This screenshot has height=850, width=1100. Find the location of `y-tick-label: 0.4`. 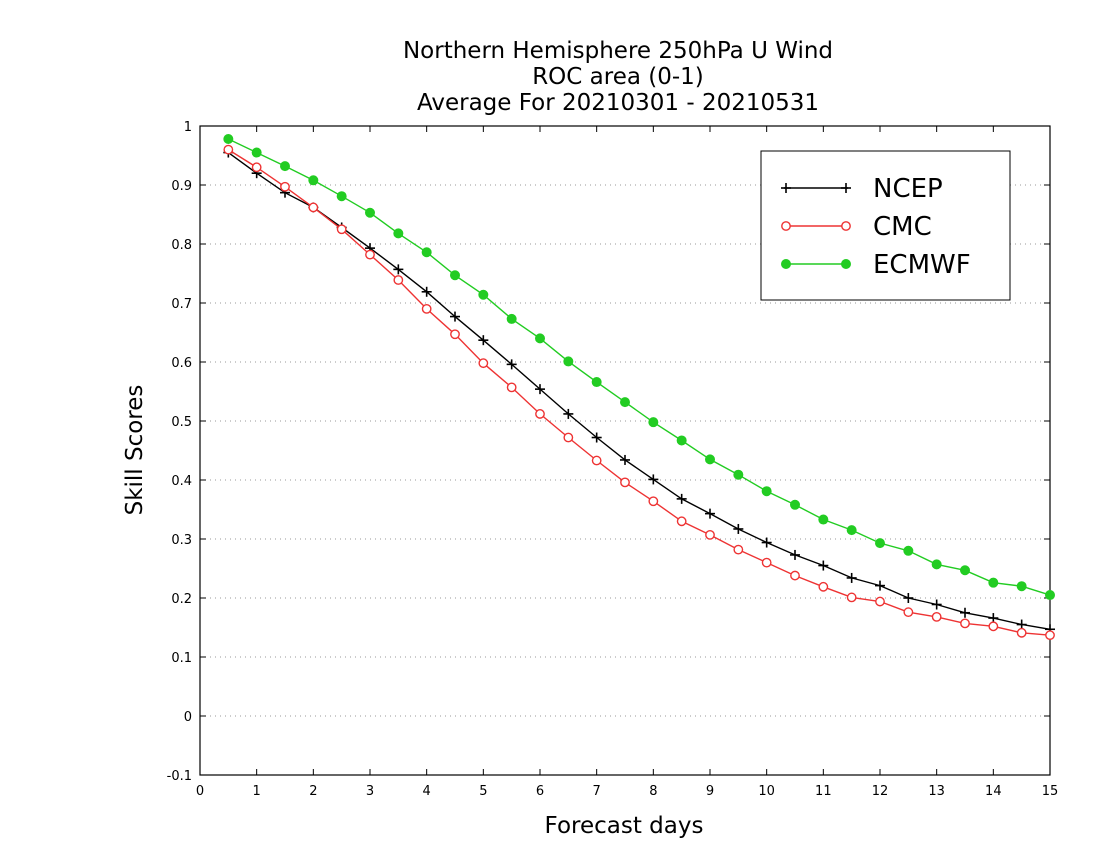

y-tick-label: 0.4 is located at coordinates (181, 481).